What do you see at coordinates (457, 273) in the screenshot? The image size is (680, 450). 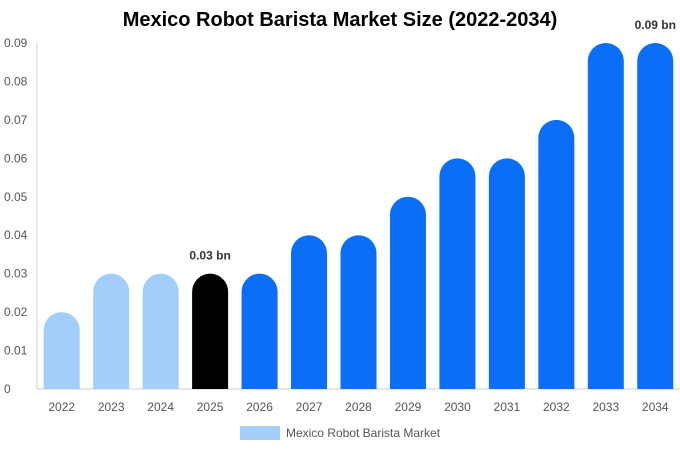 I see `bar-2030` at bounding box center [457, 273].